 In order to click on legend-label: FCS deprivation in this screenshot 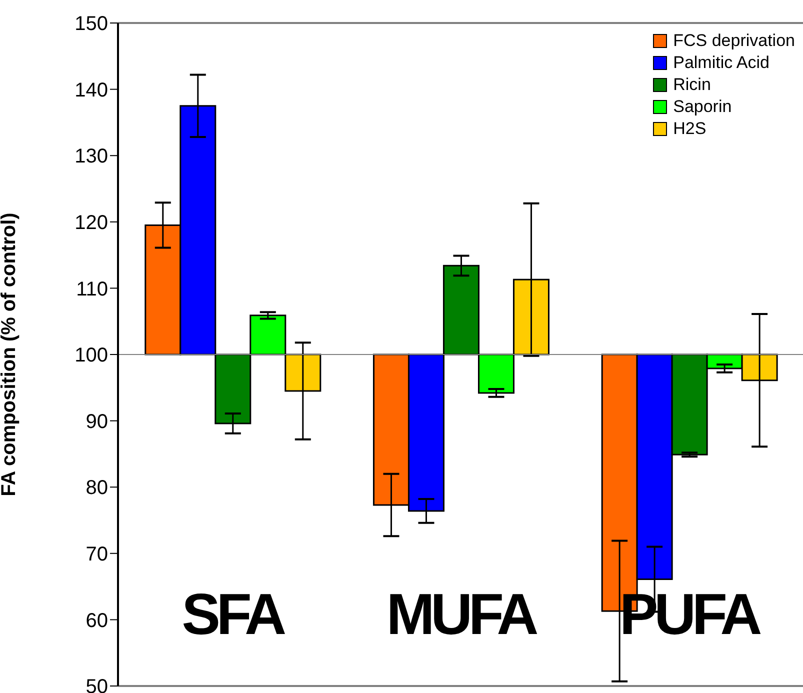, I will do `click(734, 41)`.